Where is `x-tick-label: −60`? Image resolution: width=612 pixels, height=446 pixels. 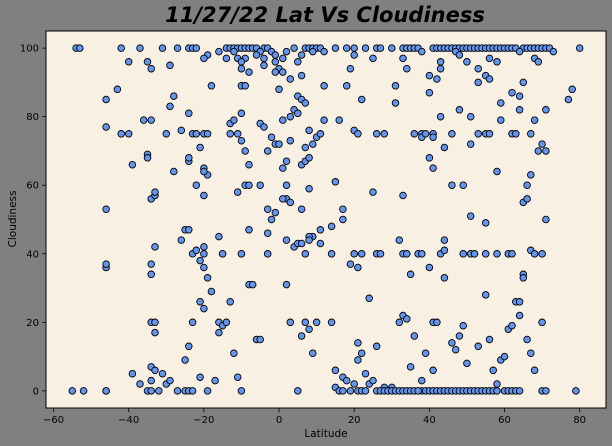 x-tick-label: −60 is located at coordinates (53, 420).